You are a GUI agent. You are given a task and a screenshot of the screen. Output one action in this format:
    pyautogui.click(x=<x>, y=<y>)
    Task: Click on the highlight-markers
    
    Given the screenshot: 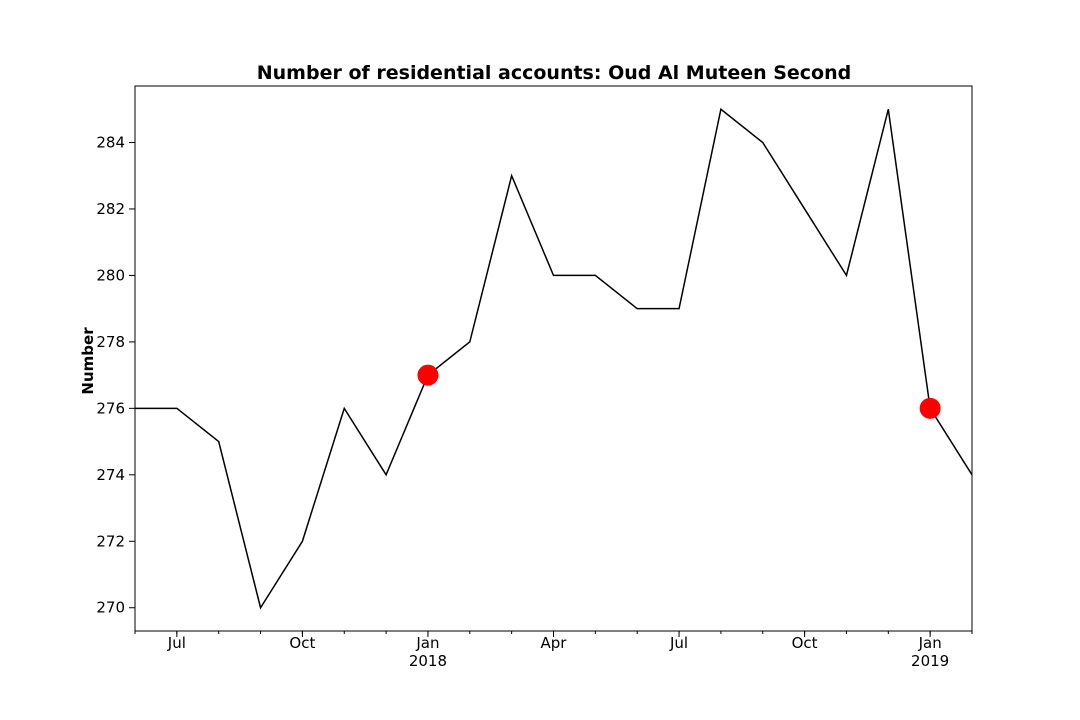 What is the action you would take?
    pyautogui.click(x=679, y=391)
    